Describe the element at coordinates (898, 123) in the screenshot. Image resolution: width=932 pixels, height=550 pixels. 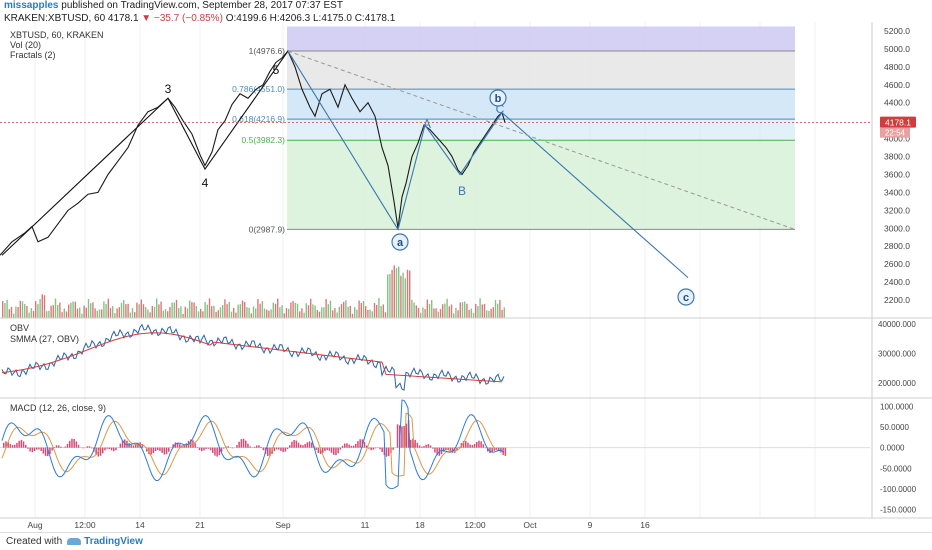
I see `last-price-value: 4178.1` at that location.